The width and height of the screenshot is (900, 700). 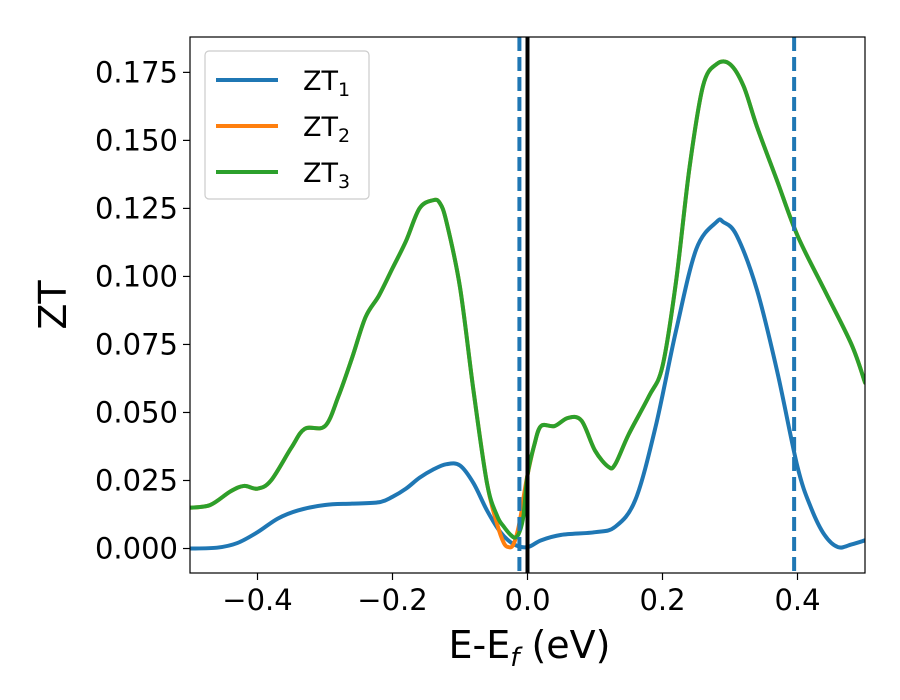 I want to click on y-tick-label: 0.125, so click(x=136, y=208).